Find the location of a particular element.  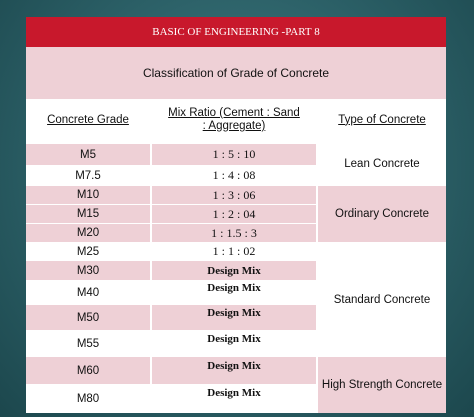

grade-cell: M55 is located at coordinates (88, 343).